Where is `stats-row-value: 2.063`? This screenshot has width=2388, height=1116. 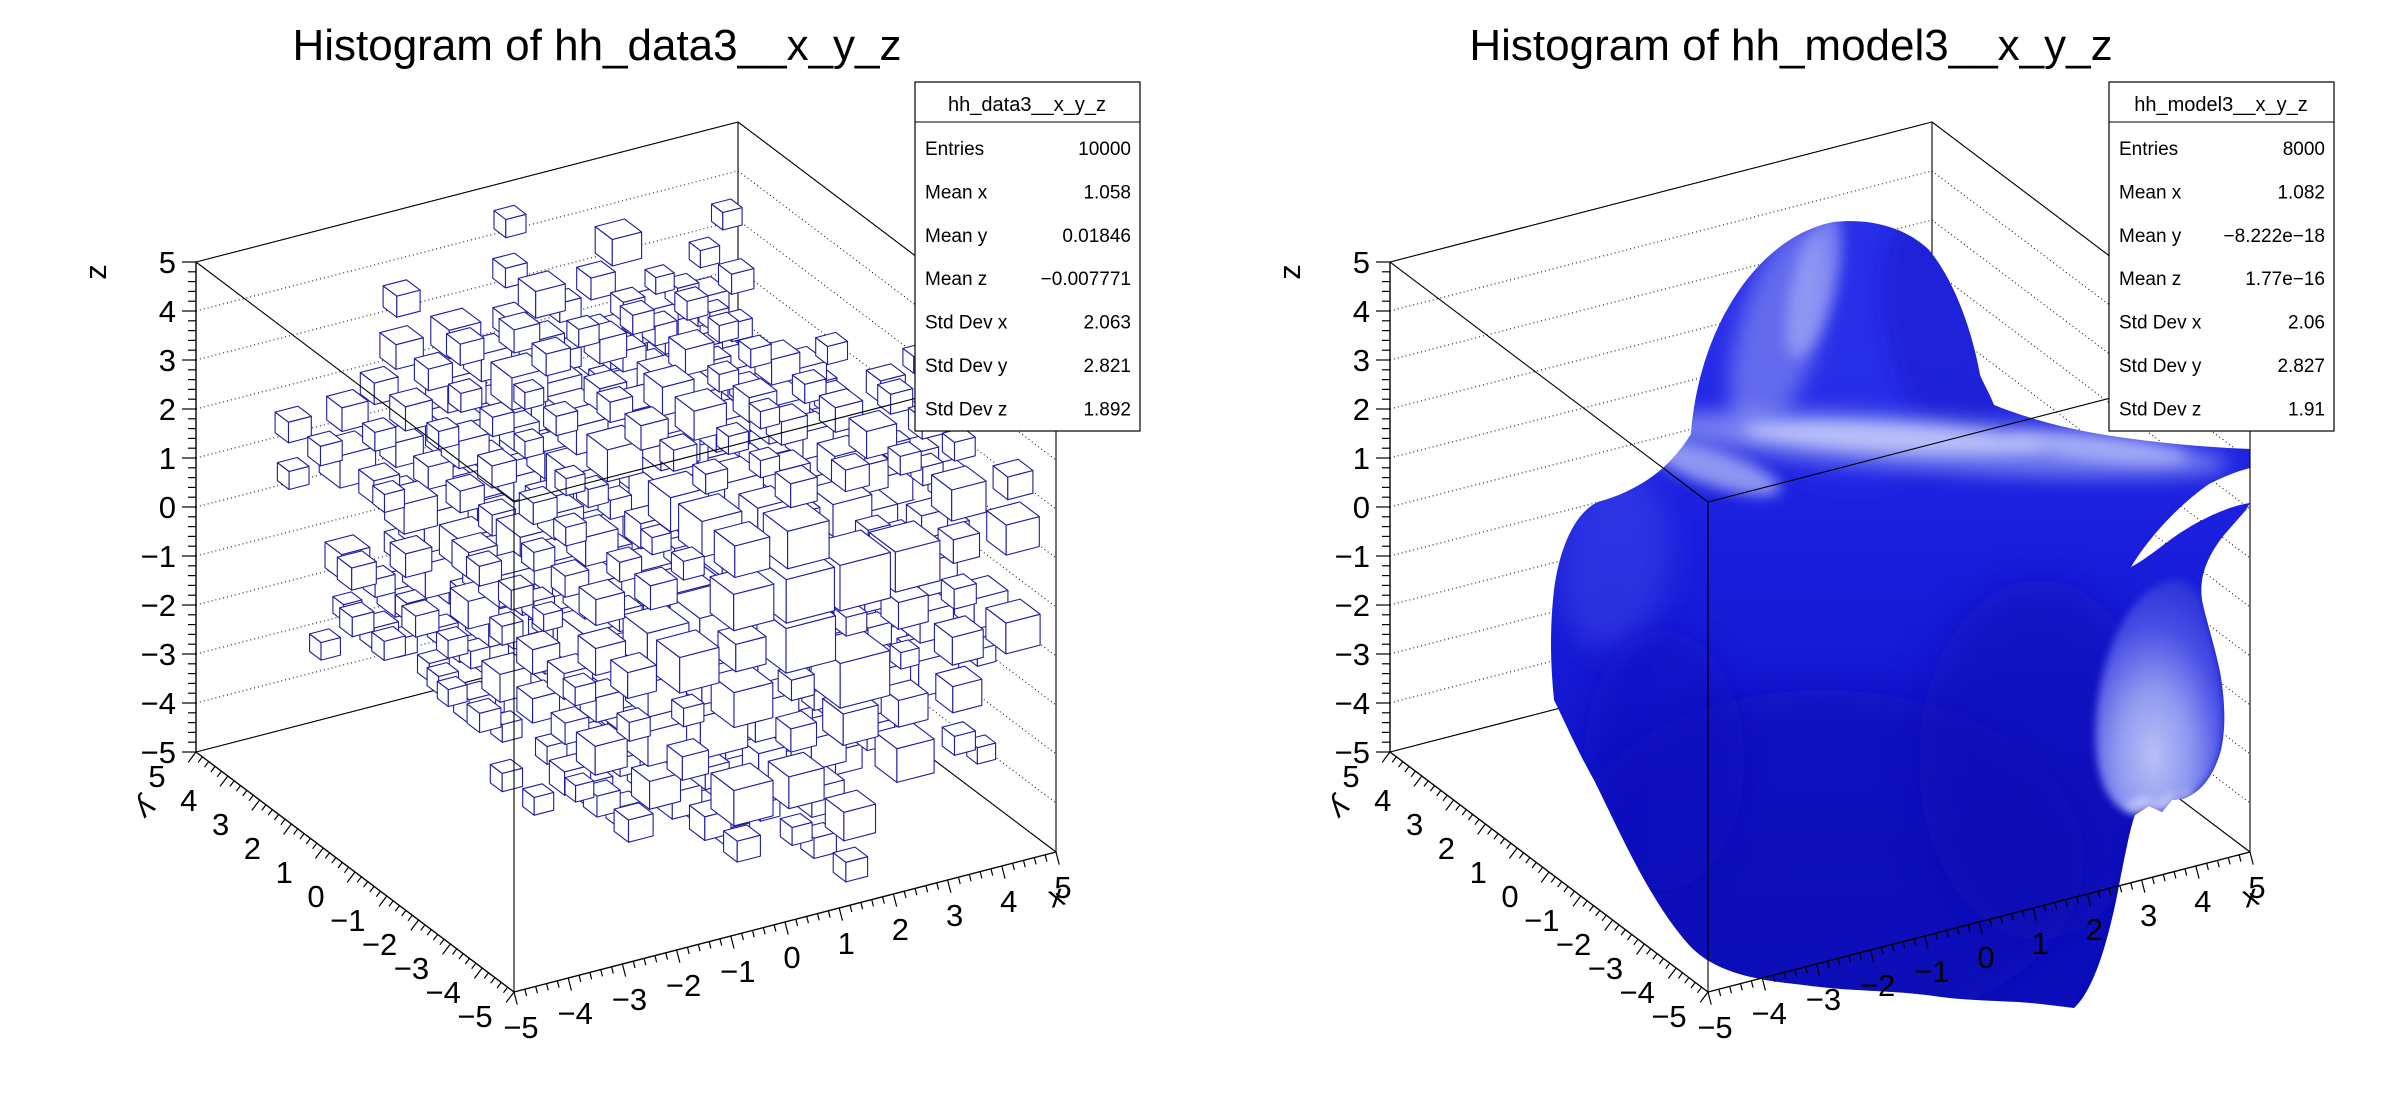 stats-row-value: 2.063 is located at coordinates (1107, 323).